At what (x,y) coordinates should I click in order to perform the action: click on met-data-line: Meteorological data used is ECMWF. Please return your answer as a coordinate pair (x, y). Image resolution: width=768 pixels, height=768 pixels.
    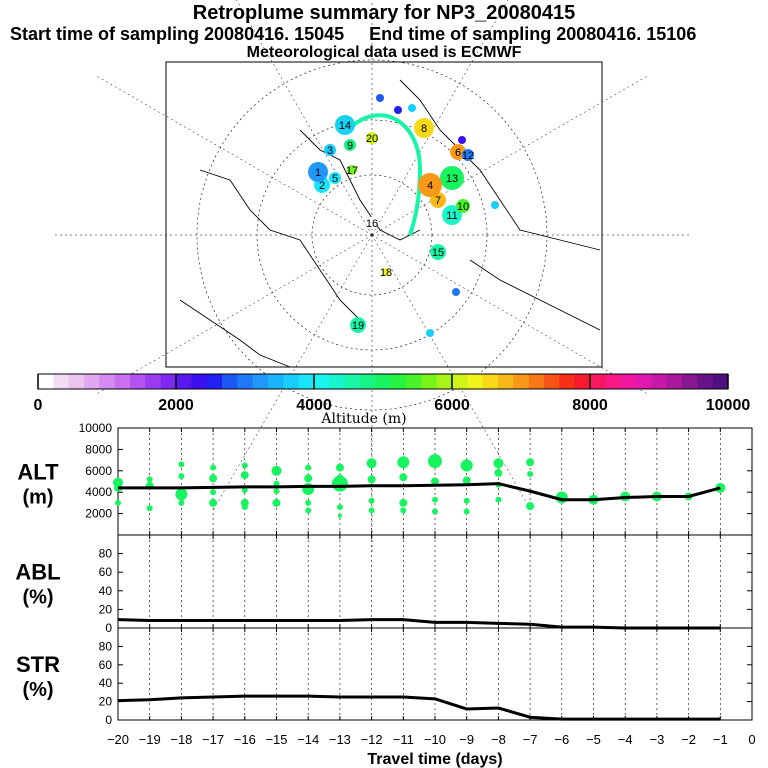
    Looking at the image, I should click on (384, 52).